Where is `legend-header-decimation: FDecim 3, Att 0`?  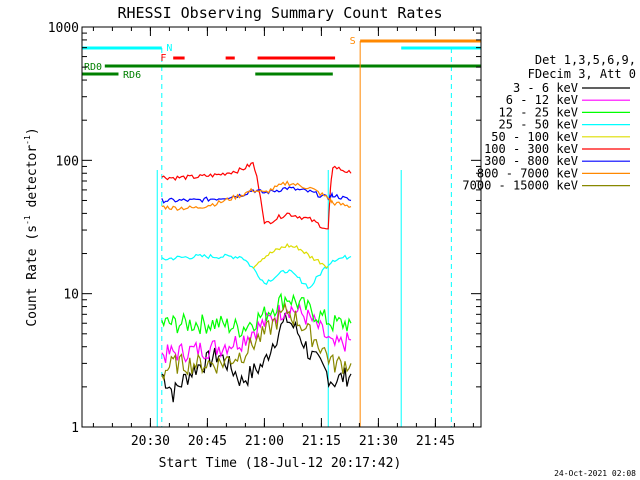 legend-header-decimation: FDecim 3, Att 0 is located at coordinates (582, 74).